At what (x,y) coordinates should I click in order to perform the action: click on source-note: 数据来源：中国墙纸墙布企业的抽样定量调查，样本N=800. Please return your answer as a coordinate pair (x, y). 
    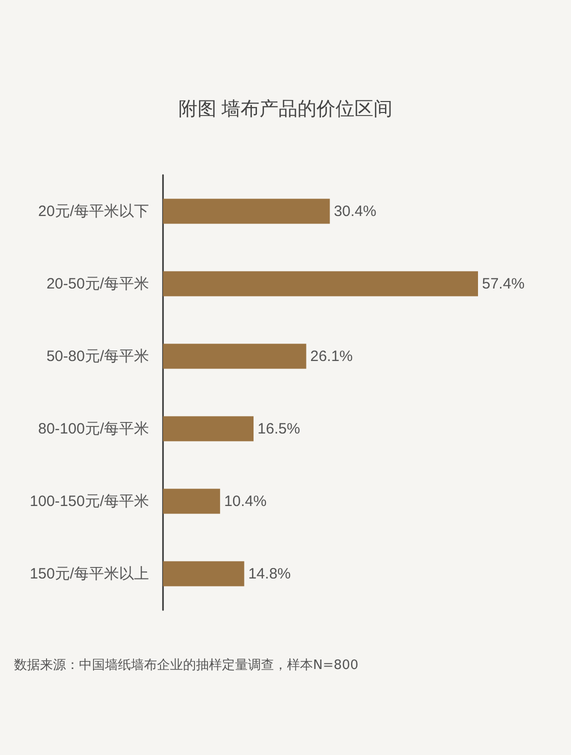
    Looking at the image, I should click on (187, 666).